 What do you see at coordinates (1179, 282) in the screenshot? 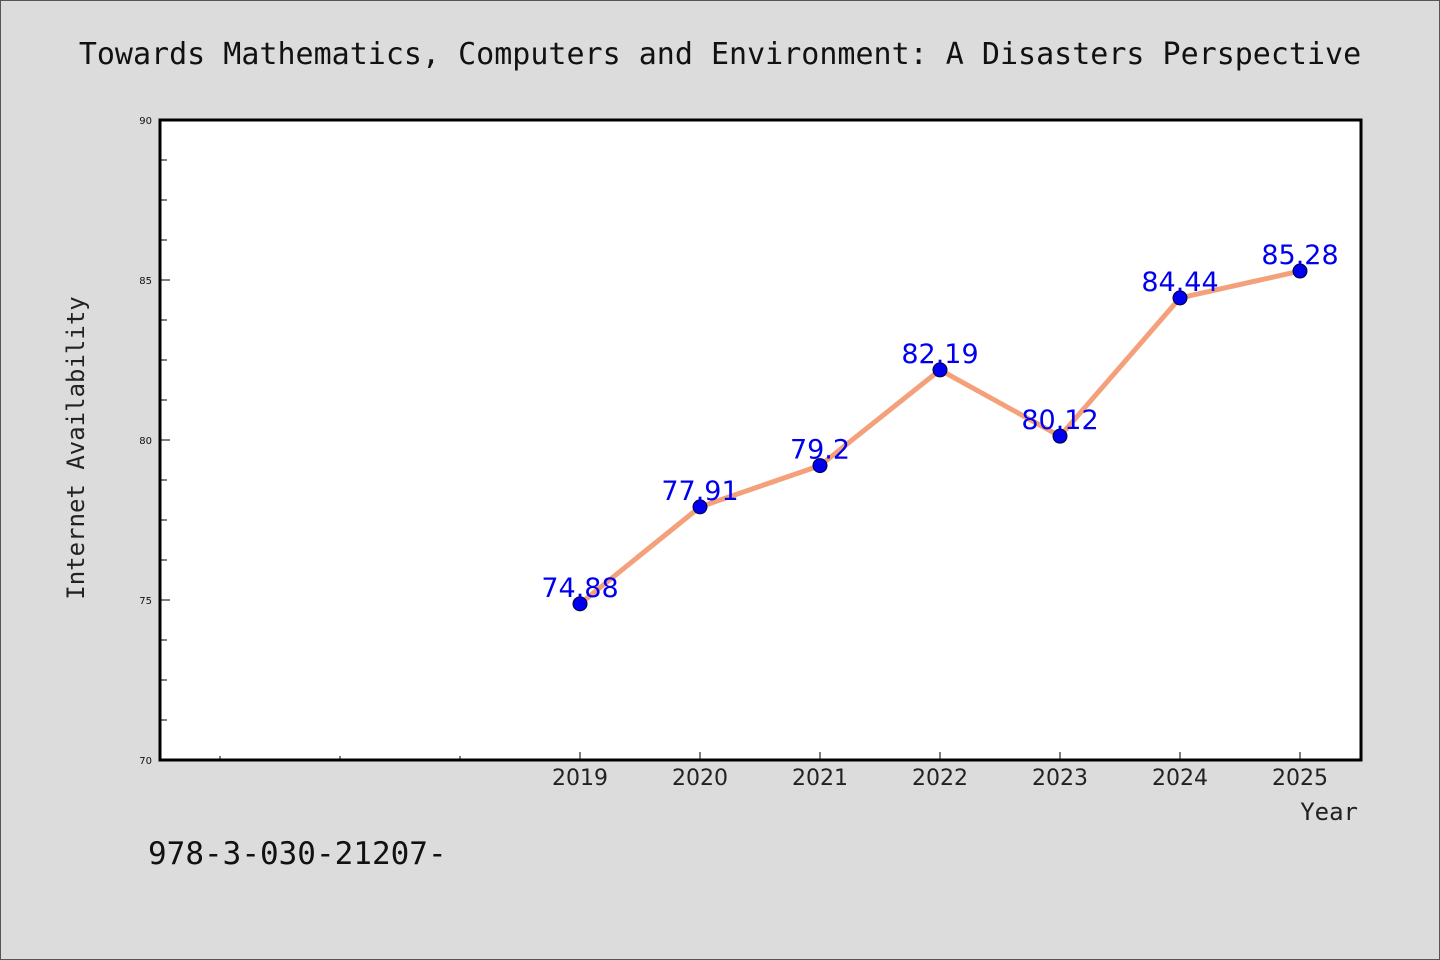
I see `data-label: 84.44` at bounding box center [1179, 282].